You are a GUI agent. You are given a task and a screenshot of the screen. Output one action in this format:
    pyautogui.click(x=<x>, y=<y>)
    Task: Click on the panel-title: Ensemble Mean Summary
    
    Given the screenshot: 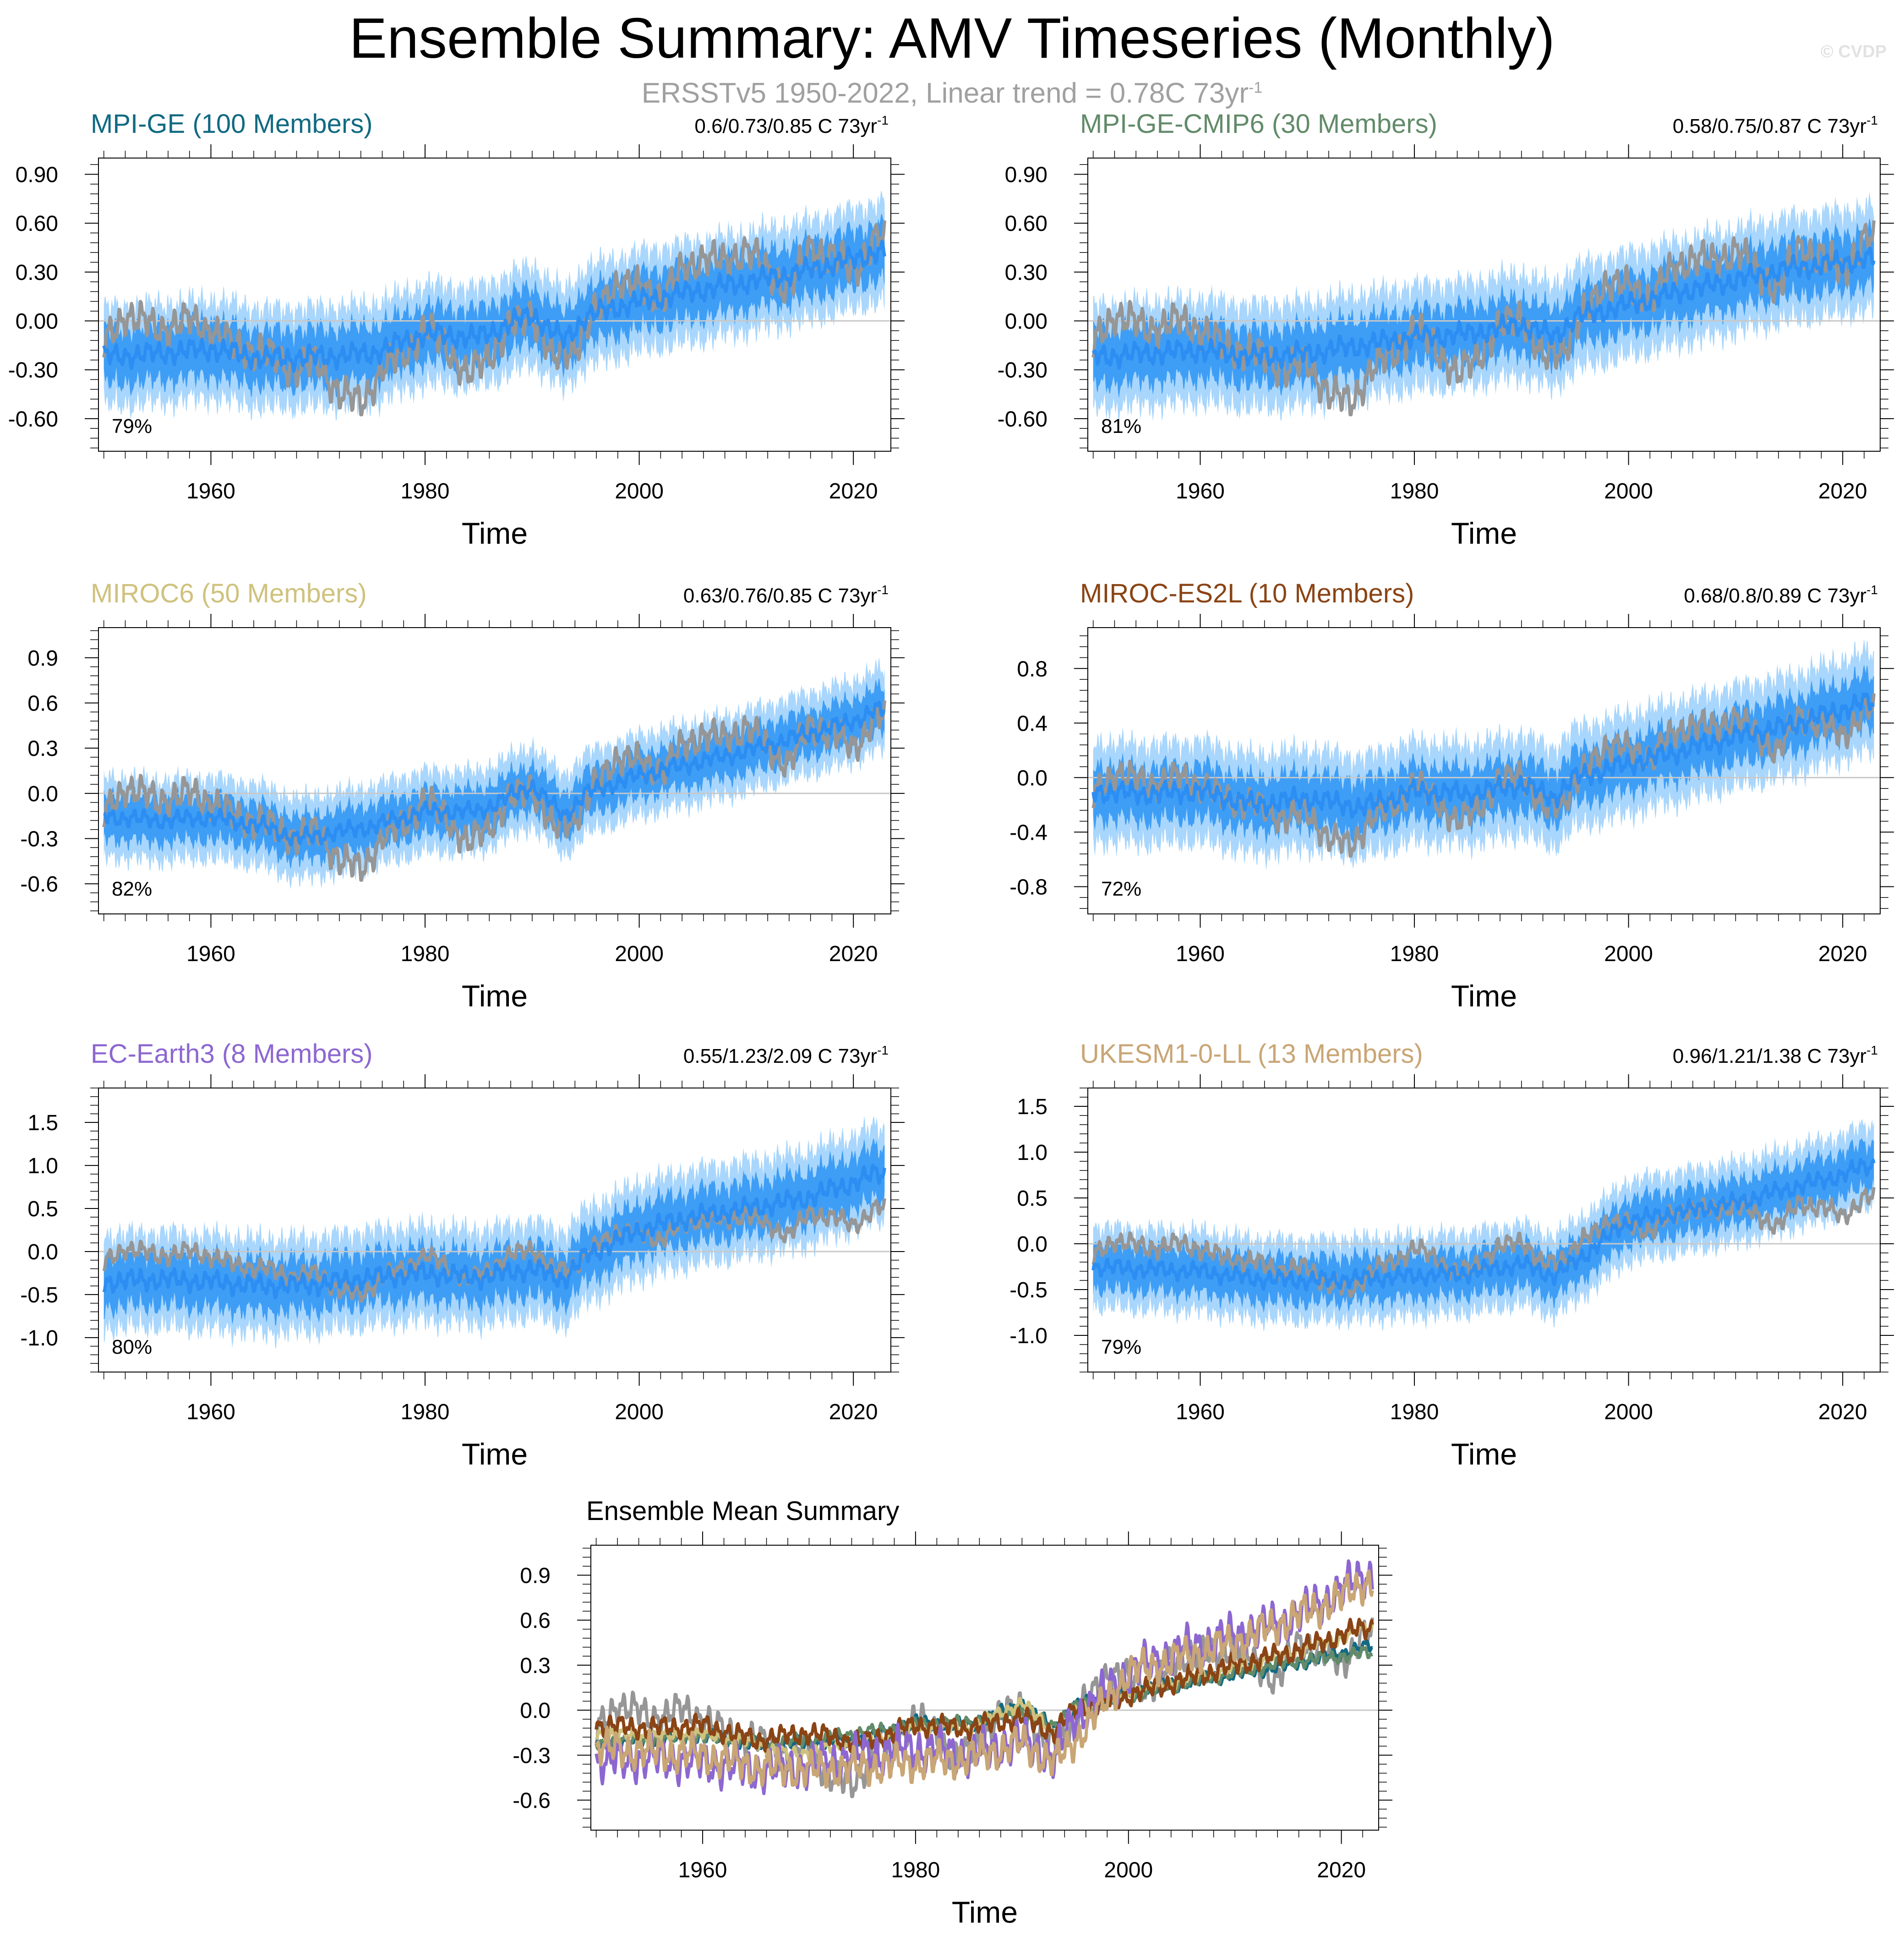 What is the action you would take?
    pyautogui.click(x=742, y=1511)
    